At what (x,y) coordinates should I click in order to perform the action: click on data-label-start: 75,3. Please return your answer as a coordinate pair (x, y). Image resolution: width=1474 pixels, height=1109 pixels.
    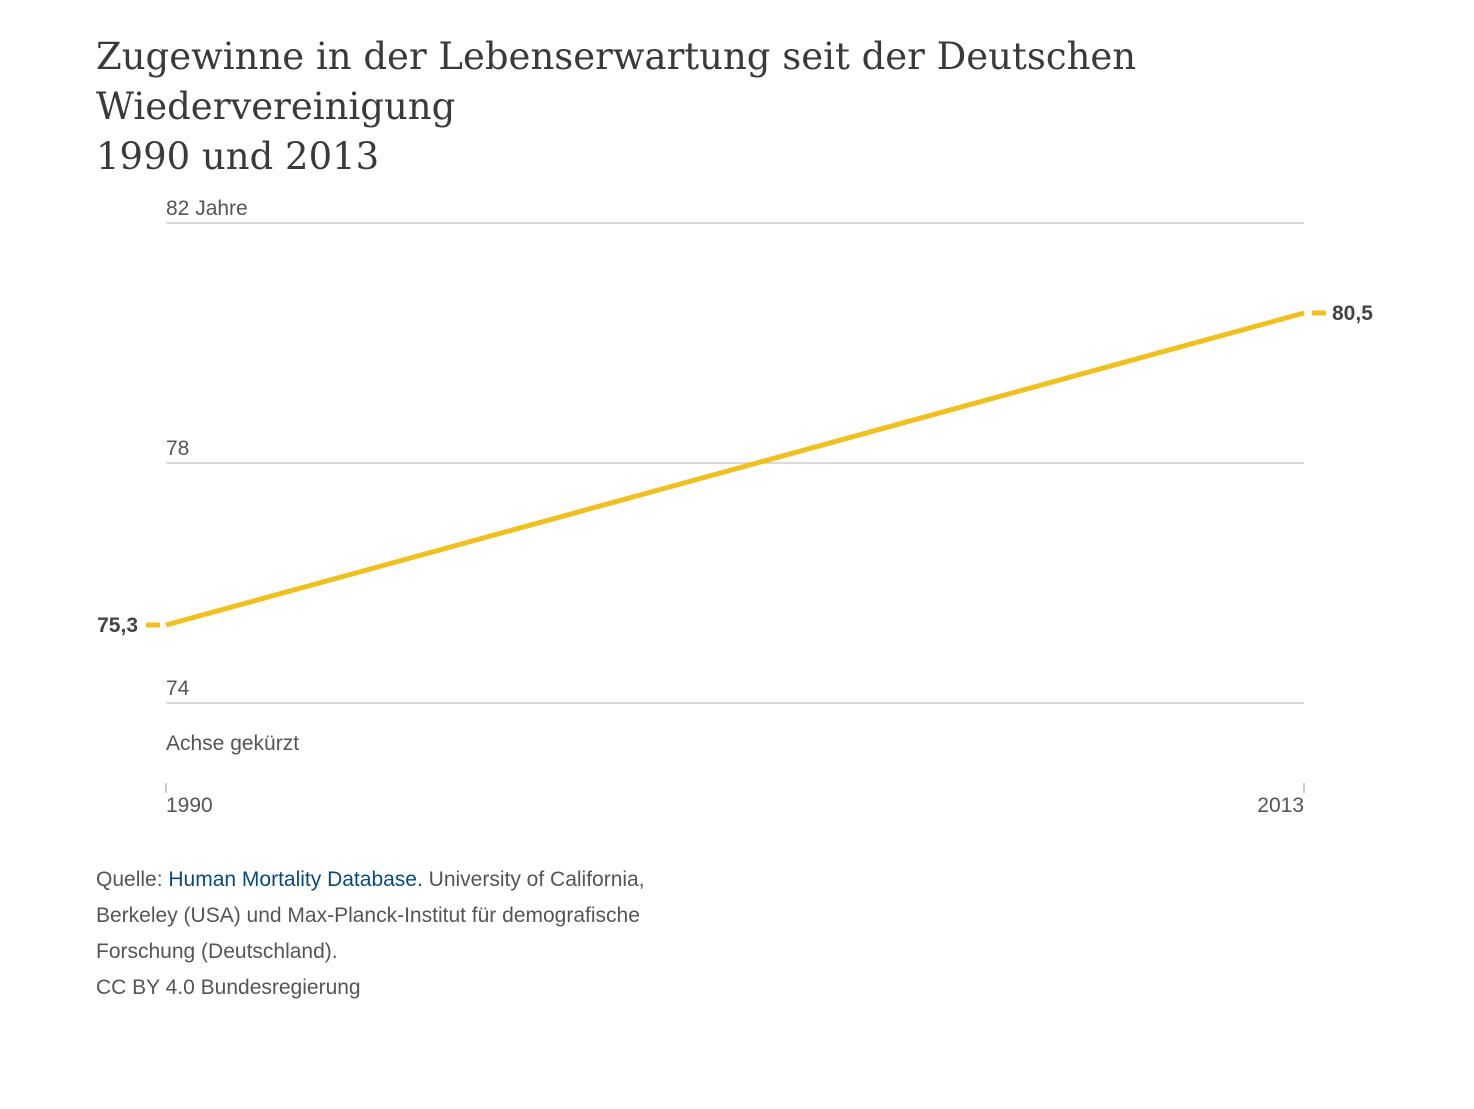
    Looking at the image, I should click on (117, 625).